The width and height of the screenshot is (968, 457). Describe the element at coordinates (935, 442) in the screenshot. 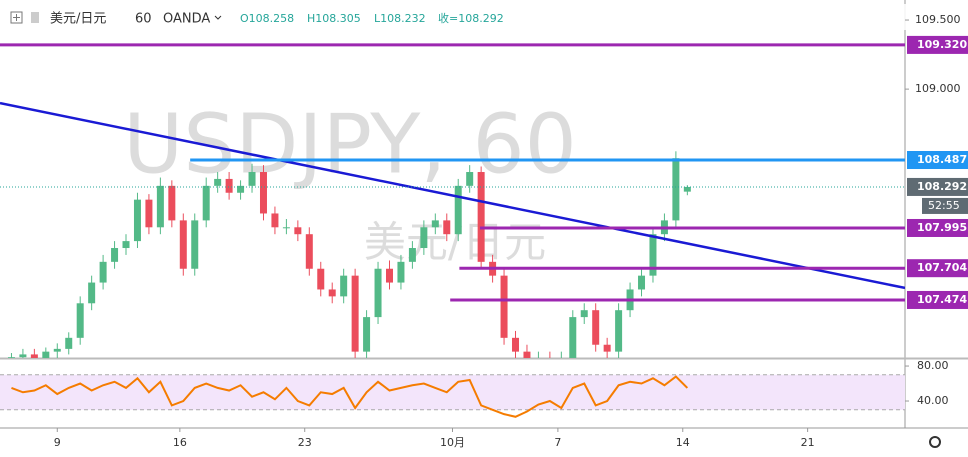

I see `settings-icon` at that location.